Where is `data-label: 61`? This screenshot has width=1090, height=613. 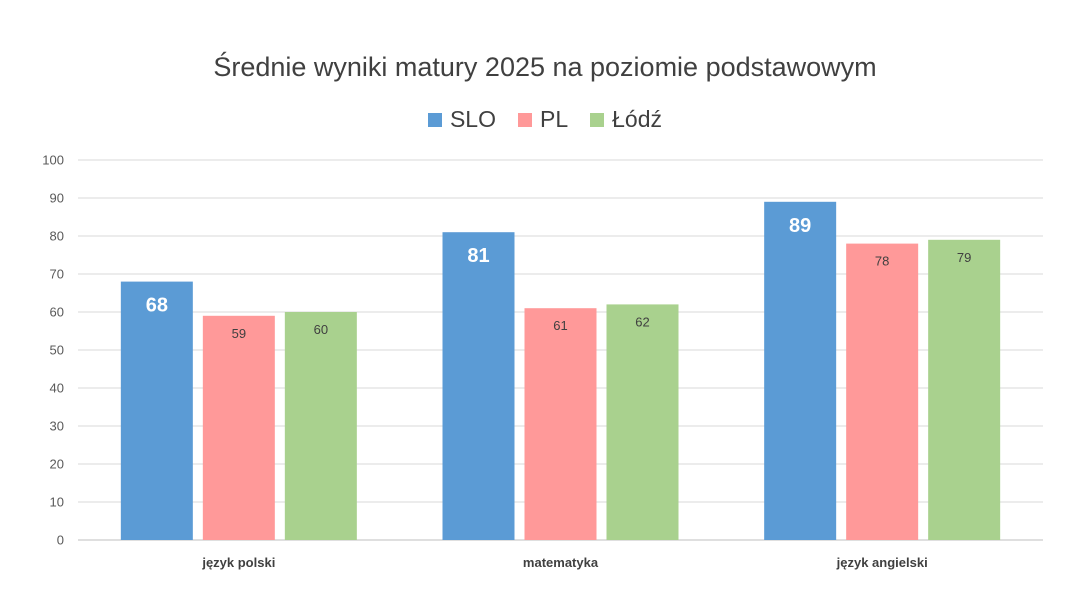 data-label: 61 is located at coordinates (560, 325).